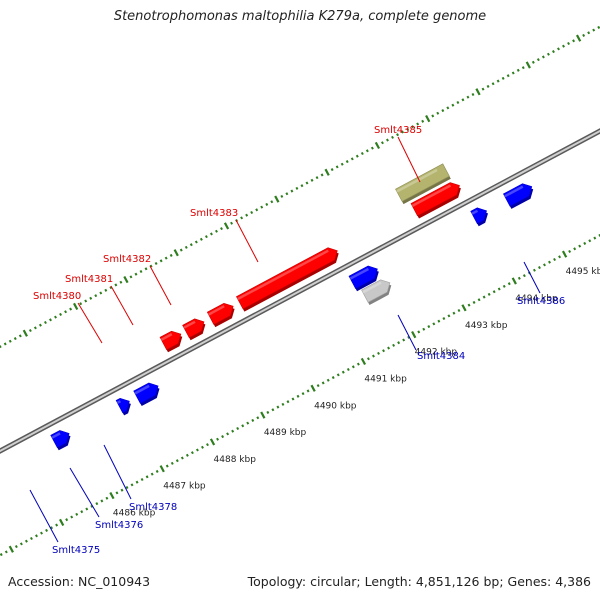 This screenshot has height=600, width=600. I want to click on gene-label: Smlt4378, so click(153, 507).